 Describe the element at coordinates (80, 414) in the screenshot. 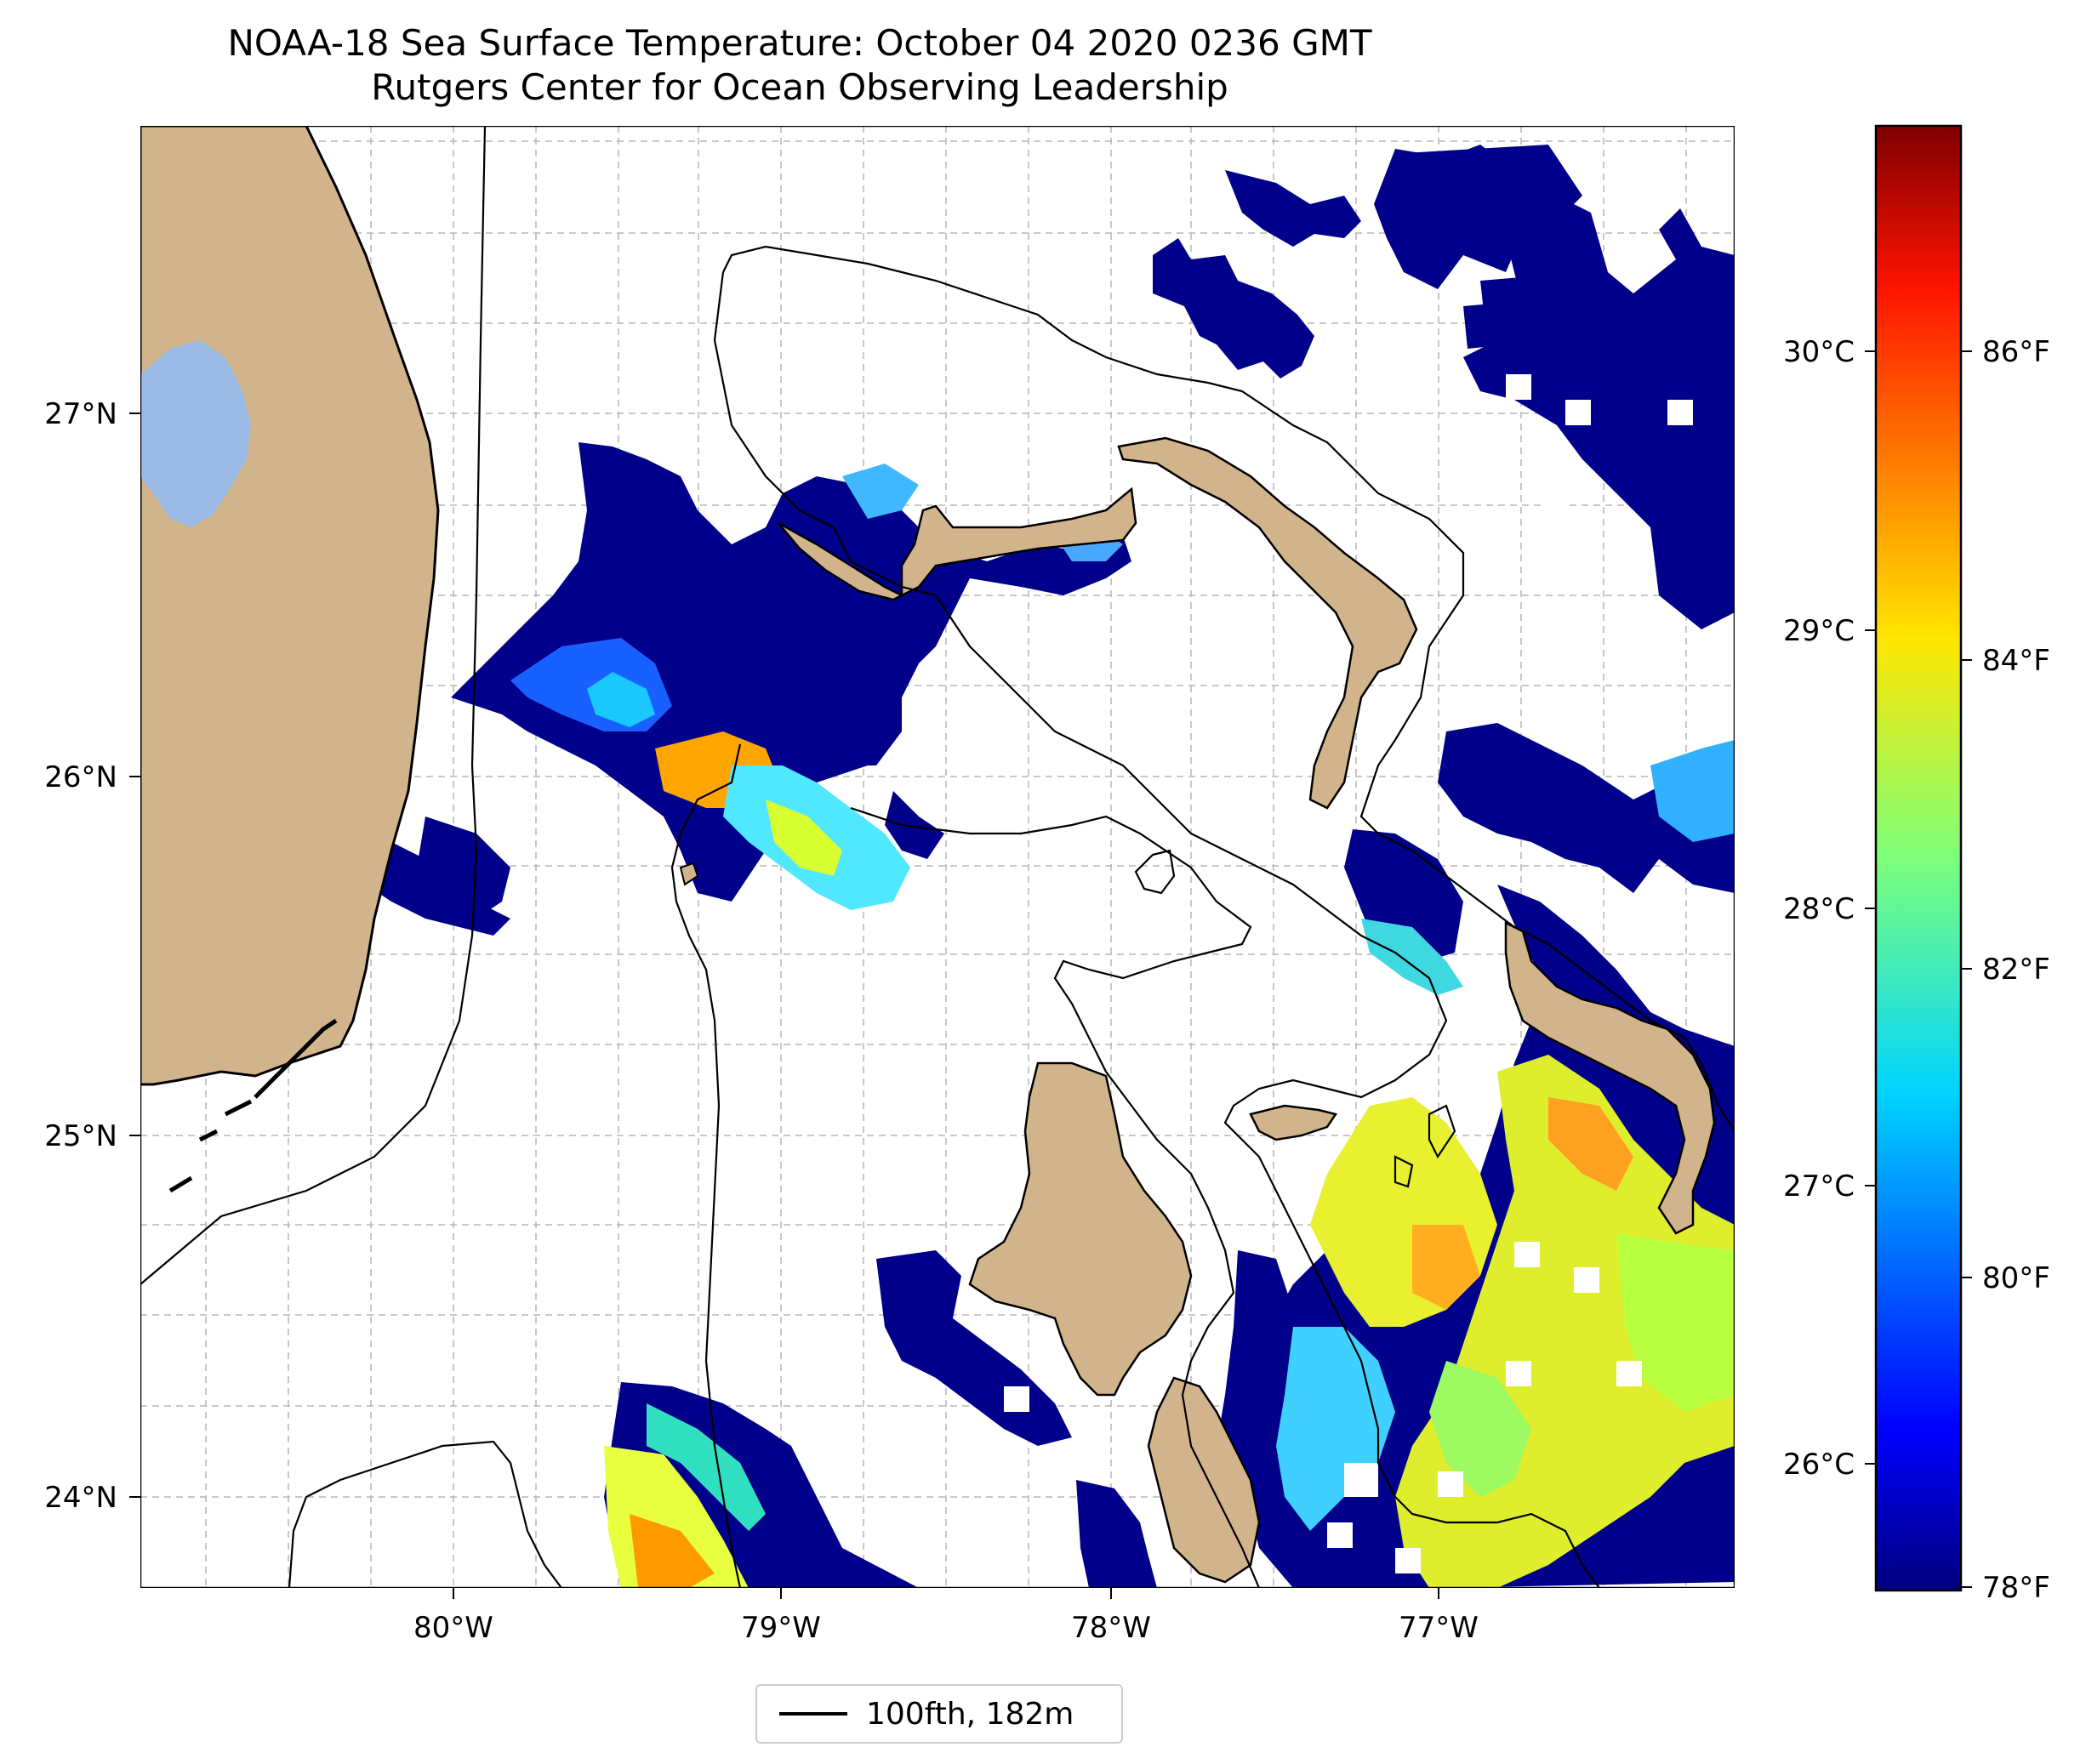

I see `lat-tick-label: 27°N` at that location.